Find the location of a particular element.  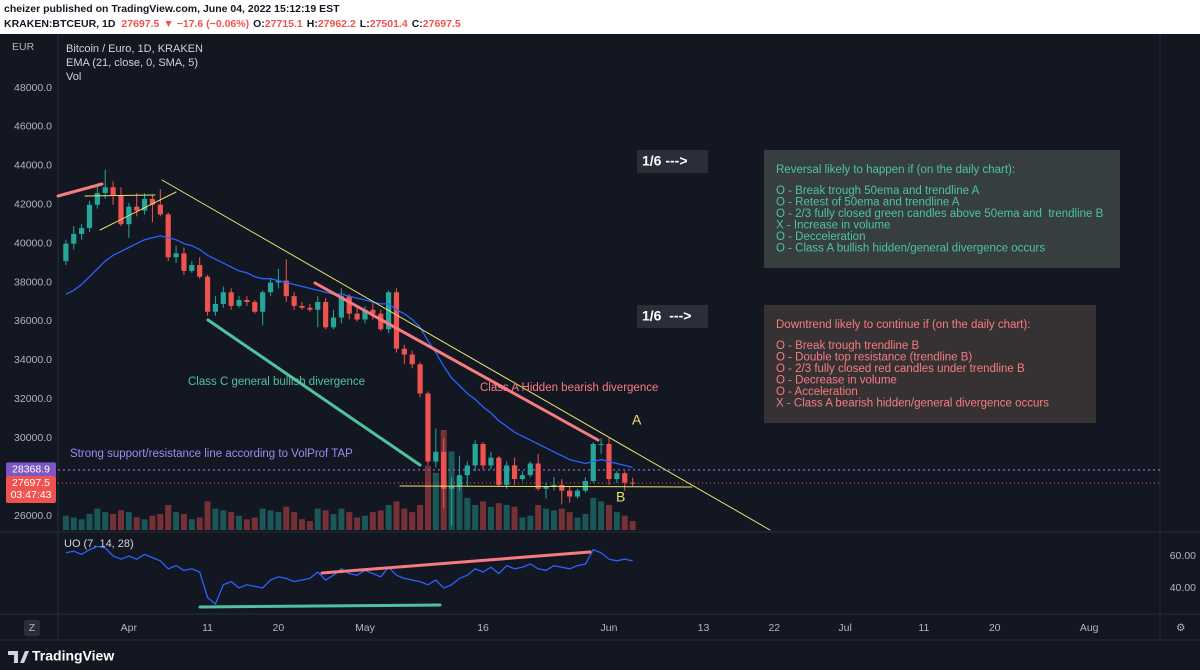

y-tick-label: 30000.0 is located at coordinates (33, 438).